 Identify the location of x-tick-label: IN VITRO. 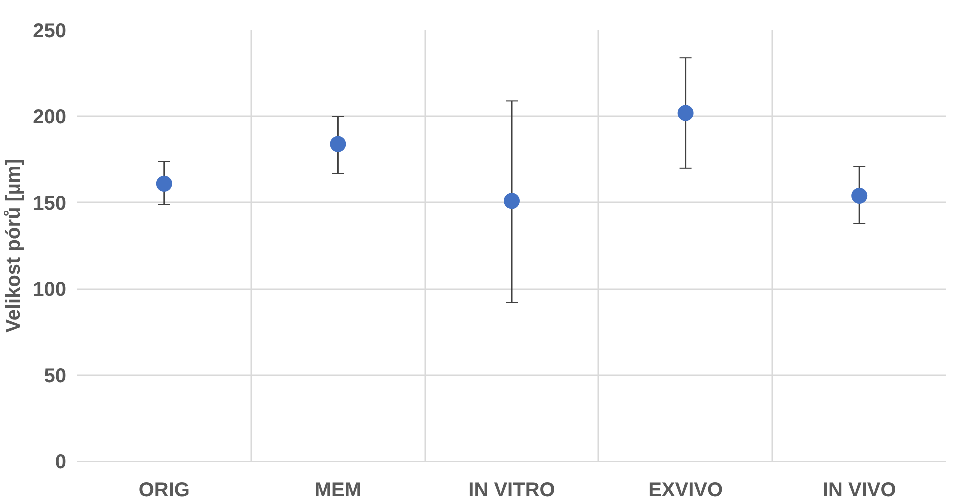
(512, 491).